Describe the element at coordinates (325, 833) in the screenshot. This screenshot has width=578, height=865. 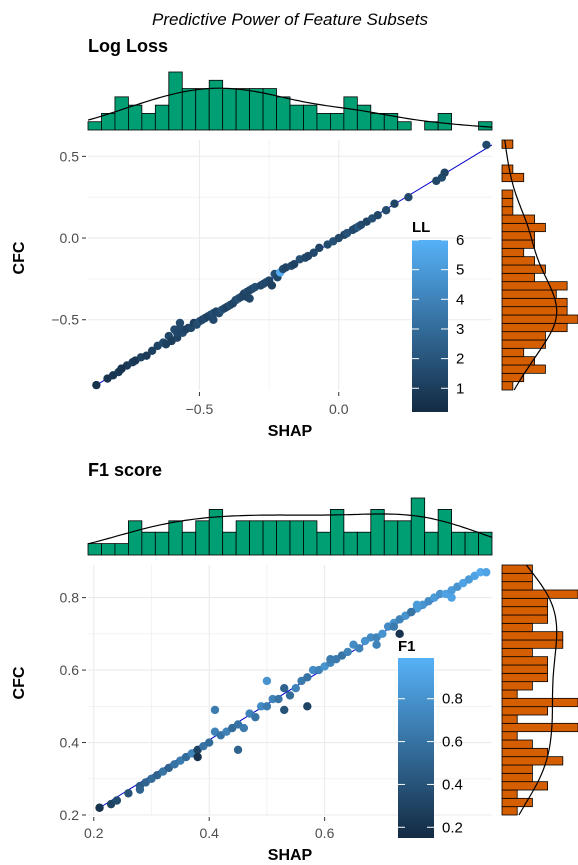
I see `x-tick-label: 0.6` at that location.